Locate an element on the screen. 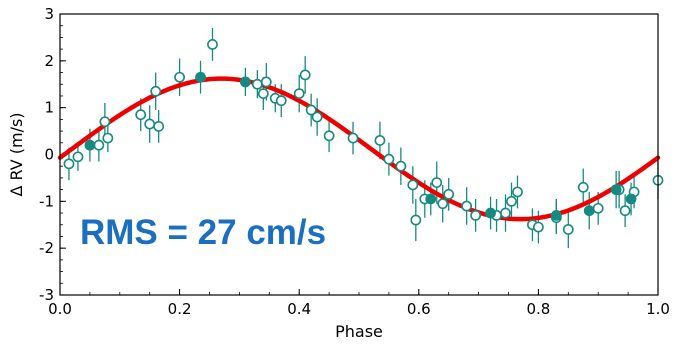  y-axis-title: Δ RV (m/s) is located at coordinates (16, 154).